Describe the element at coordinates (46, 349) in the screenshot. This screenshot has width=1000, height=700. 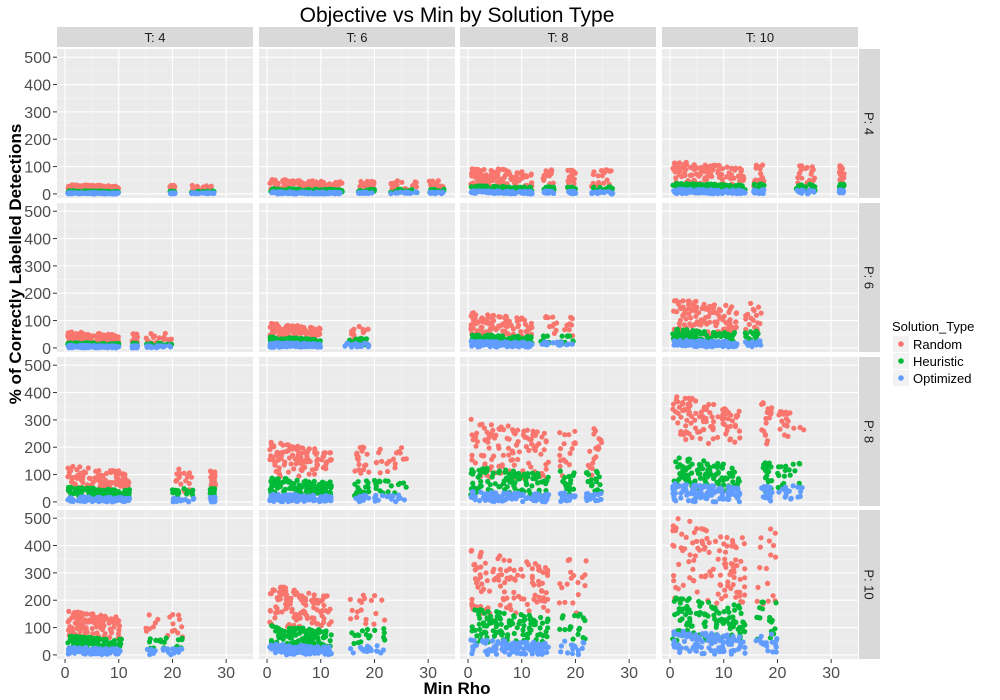
I see `y-tick-label: 0` at that location.